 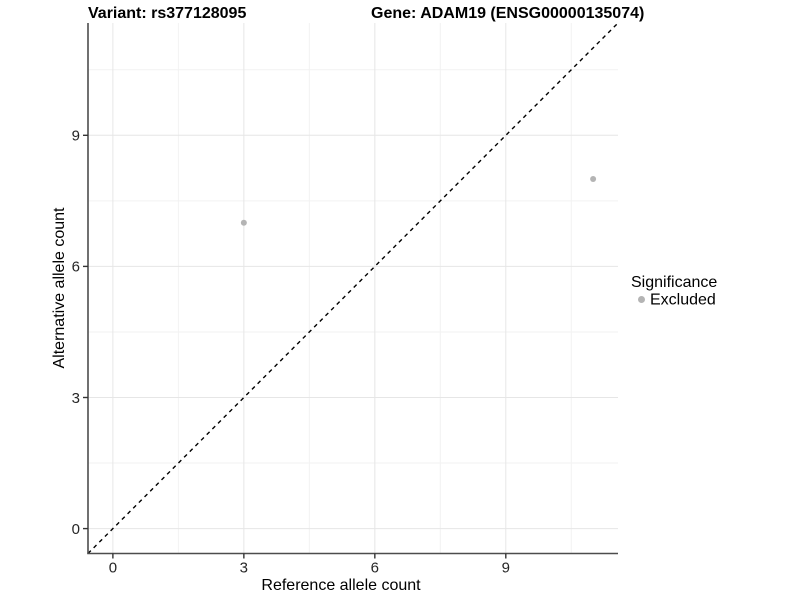 What do you see at coordinates (507, 13) in the screenshot?
I see `plot-title-gene: Gene: ADAM19 (ENSG00000135074)` at bounding box center [507, 13].